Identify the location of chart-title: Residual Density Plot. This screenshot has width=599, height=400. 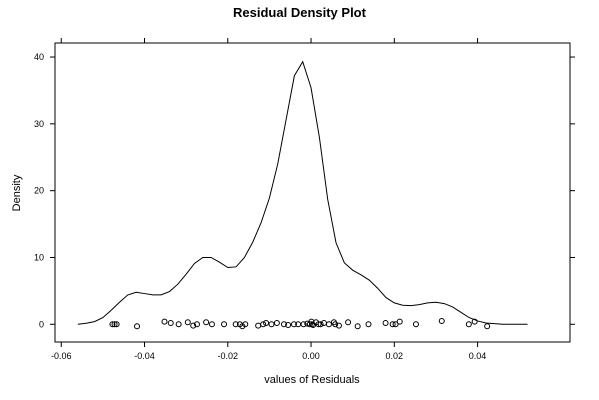
(300, 12).